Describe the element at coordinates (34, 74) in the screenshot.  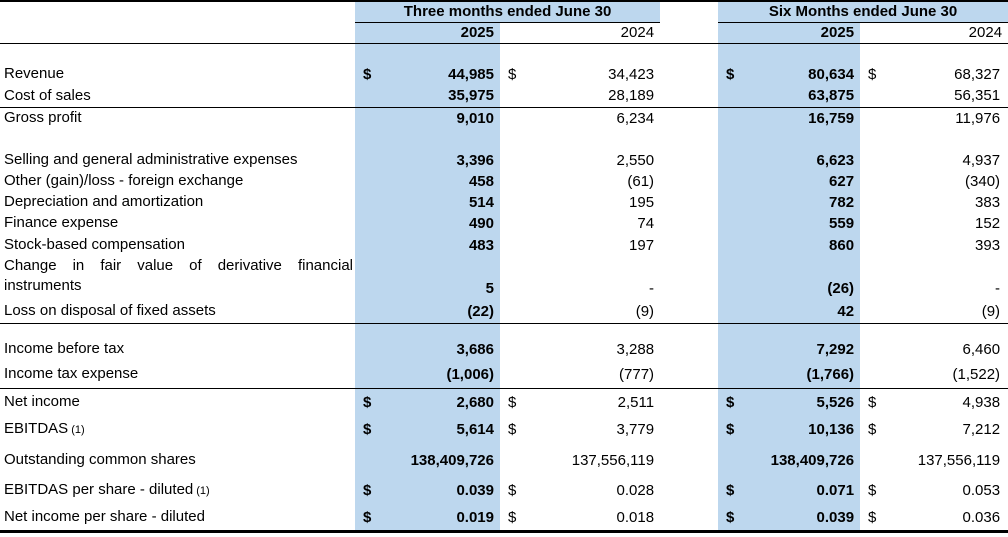
I see `row-label: Revenue` at that location.